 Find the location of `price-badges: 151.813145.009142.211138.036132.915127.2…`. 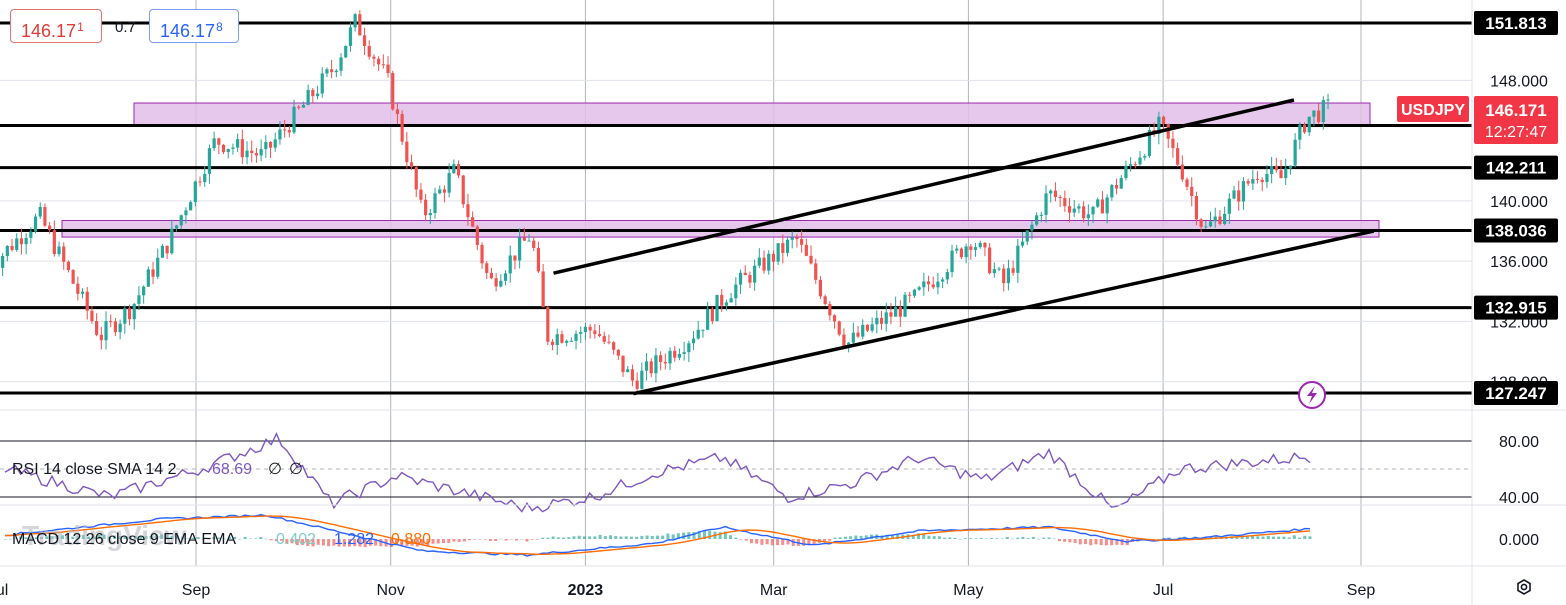

price-badges: 151.813145.009142.211138.036132.915127.2… is located at coordinates (1477, 208).